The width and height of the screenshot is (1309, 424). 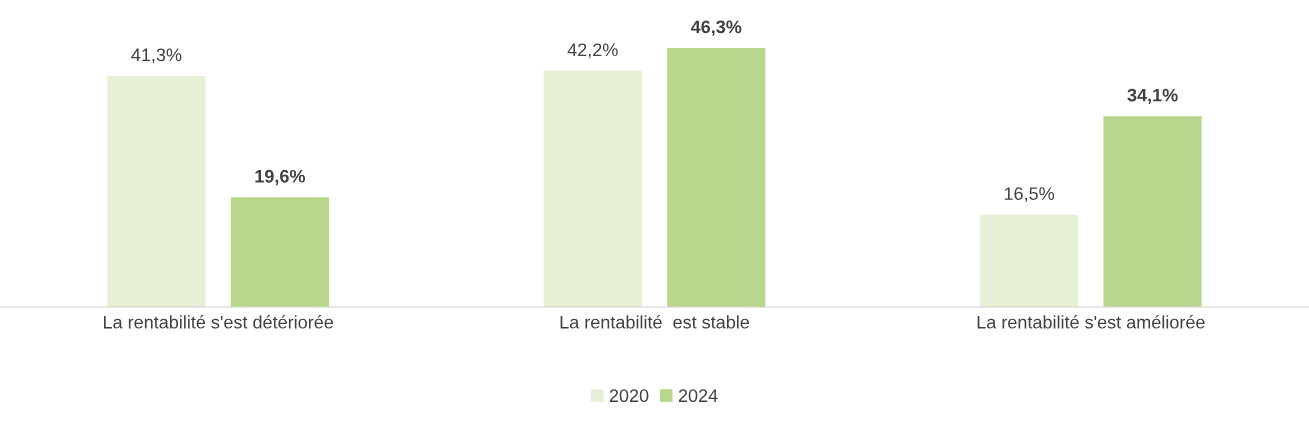 I want to click on x-tick-label: La rentabilité s'est améliorée, so click(x=1091, y=322).